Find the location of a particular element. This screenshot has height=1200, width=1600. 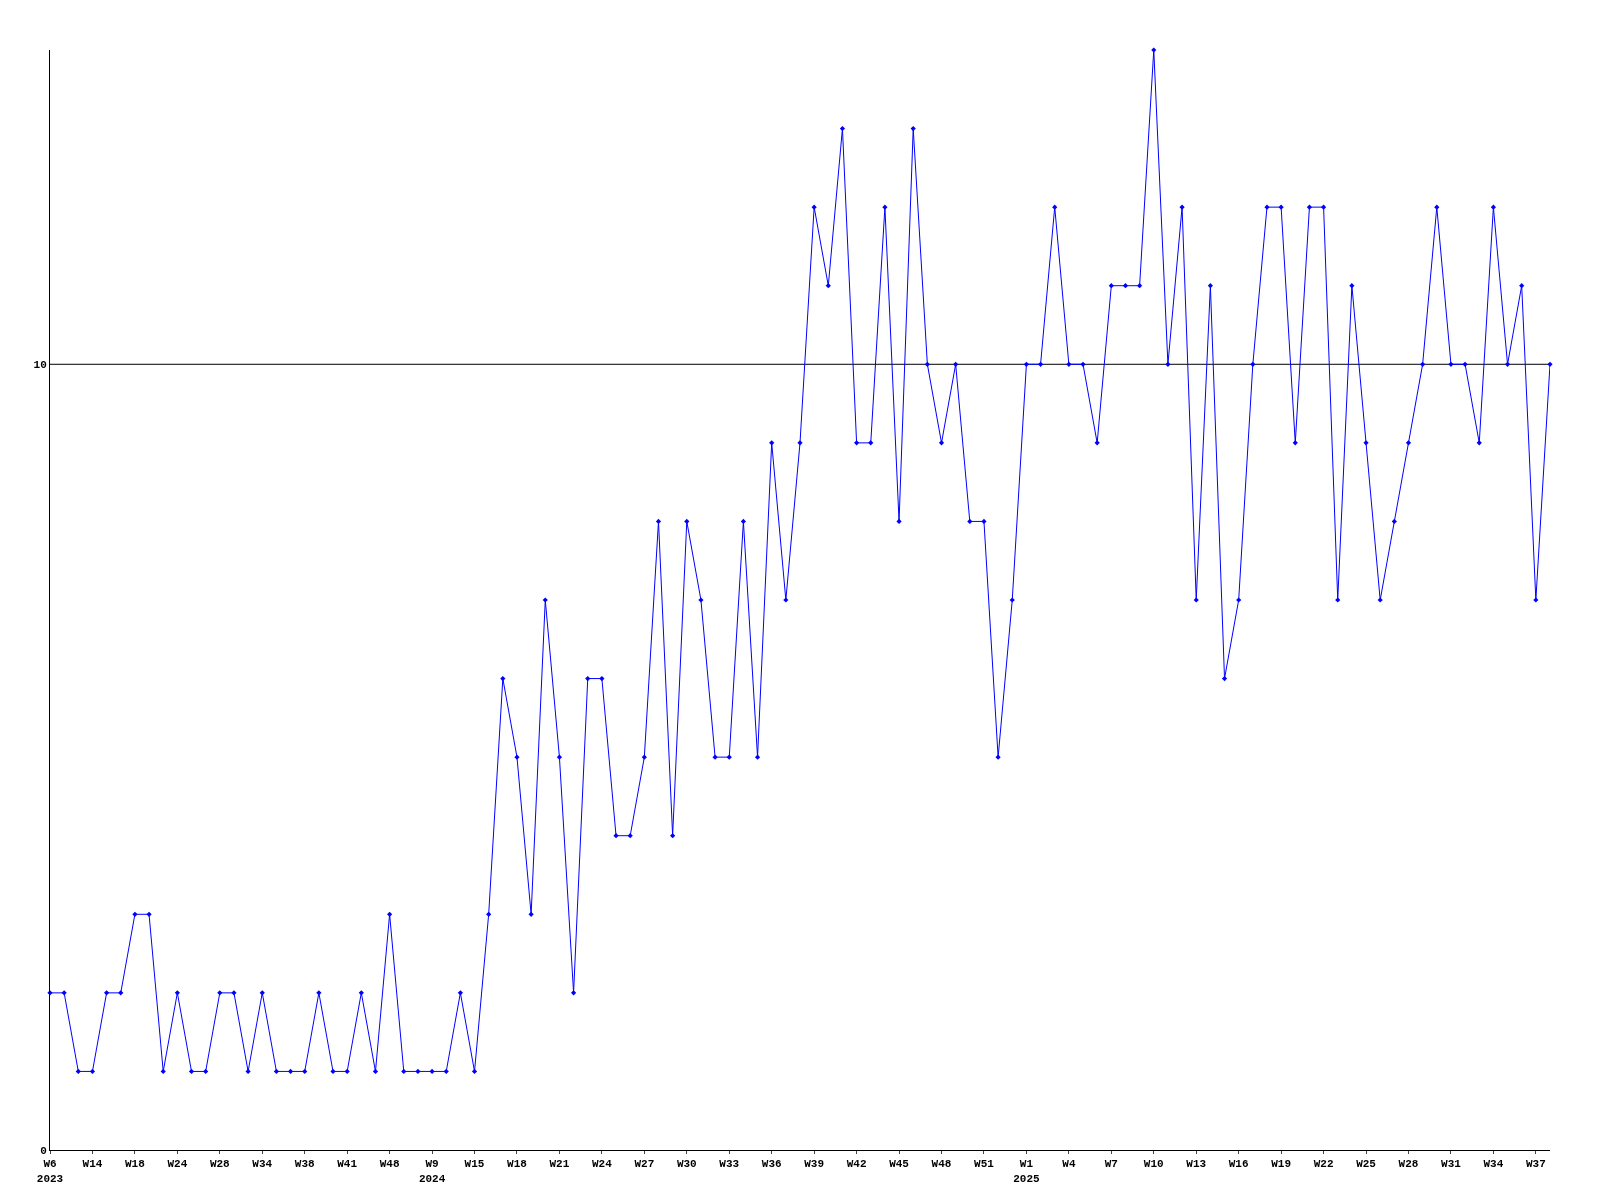

x-tick-label: W41 is located at coordinates (347, 1164).